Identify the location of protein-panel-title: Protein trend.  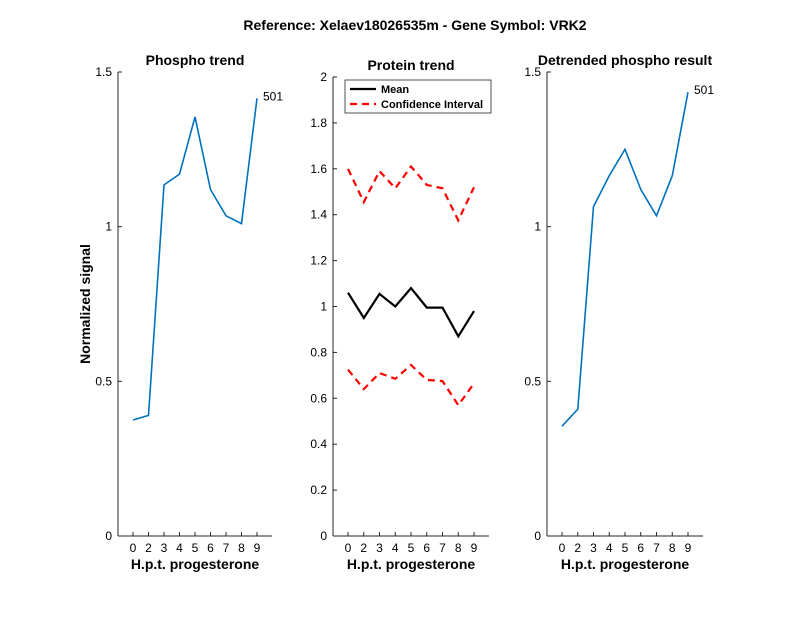
(410, 65).